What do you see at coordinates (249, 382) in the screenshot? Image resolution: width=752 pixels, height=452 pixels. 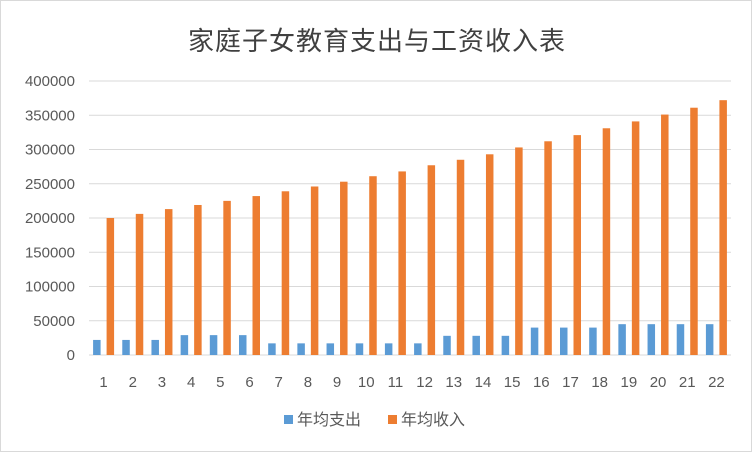 I see `x-tick-label: 6` at bounding box center [249, 382].